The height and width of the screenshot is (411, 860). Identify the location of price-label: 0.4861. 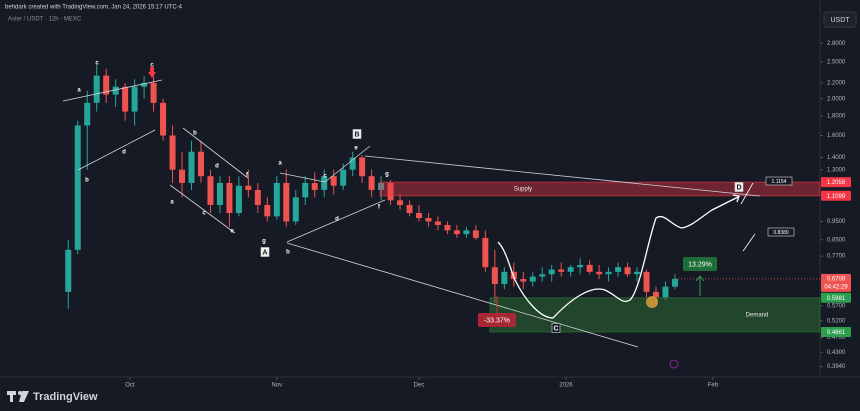
(836, 333).